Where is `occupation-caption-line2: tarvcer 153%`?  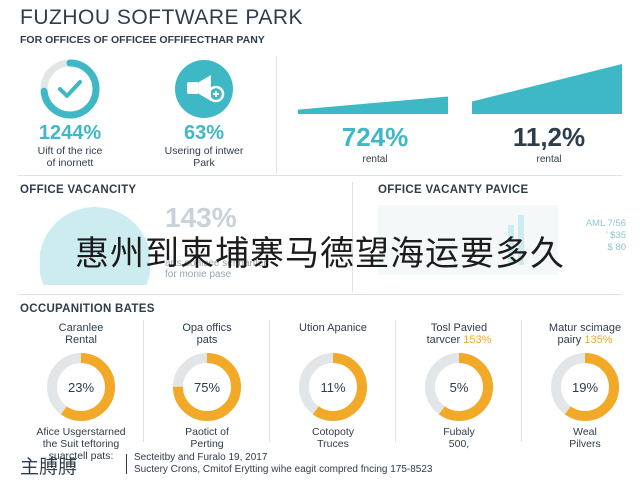 occupation-caption-line2: tarvcer 153% is located at coordinates (459, 340).